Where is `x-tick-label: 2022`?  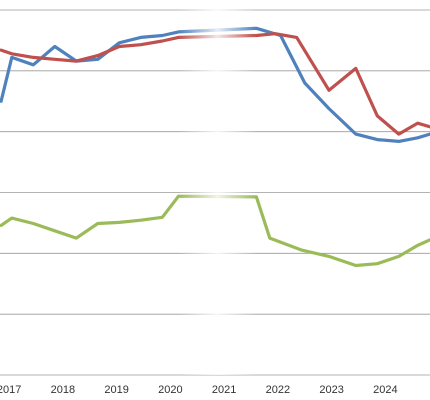
x-tick-label: 2022 is located at coordinates (278, 390).